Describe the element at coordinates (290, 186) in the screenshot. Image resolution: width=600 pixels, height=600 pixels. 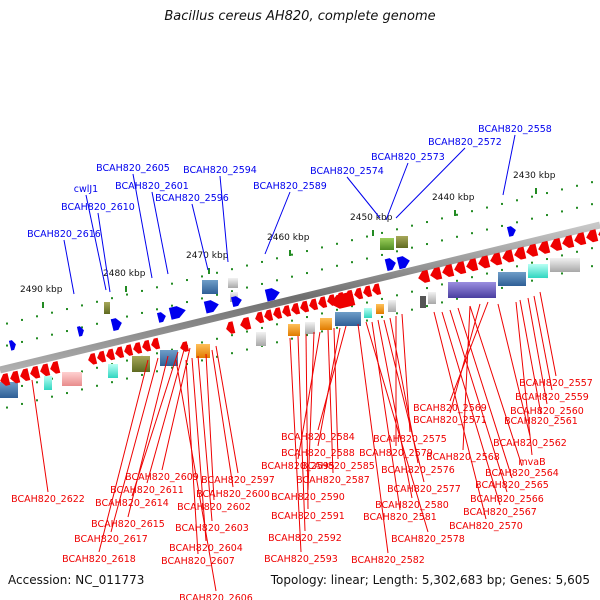
I see `gene-label: BCAH820_2589` at that location.